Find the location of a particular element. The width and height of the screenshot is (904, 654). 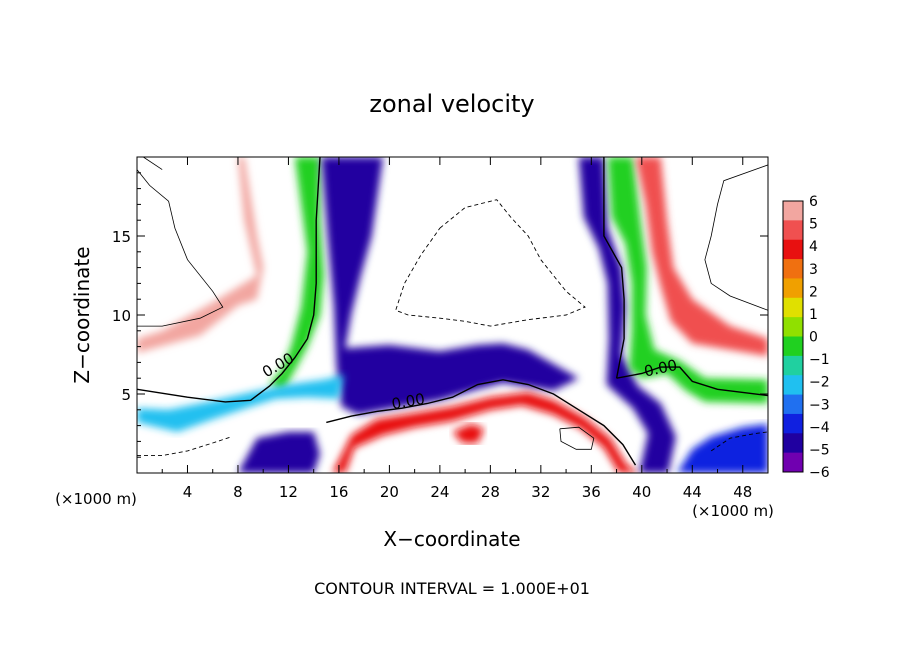

x-tick-label: 48 is located at coordinates (742, 492).